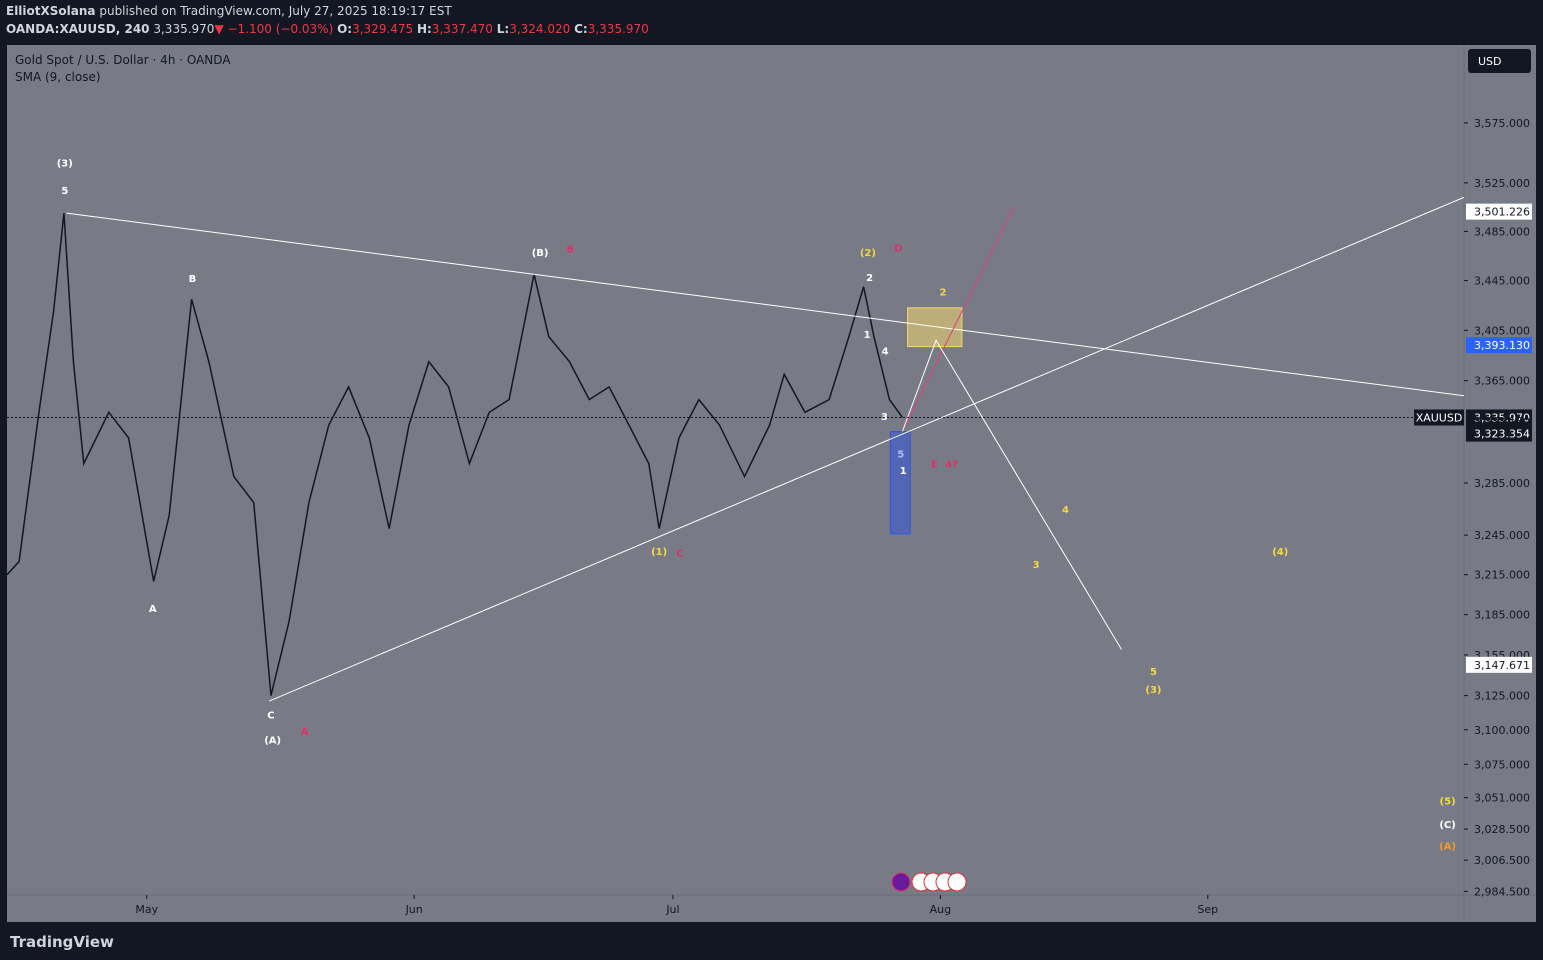 This screenshot has height=960, width=1543. What do you see at coordinates (1502, 483) in the screenshot?
I see `y-tick-label: 3,285.000` at bounding box center [1502, 483].